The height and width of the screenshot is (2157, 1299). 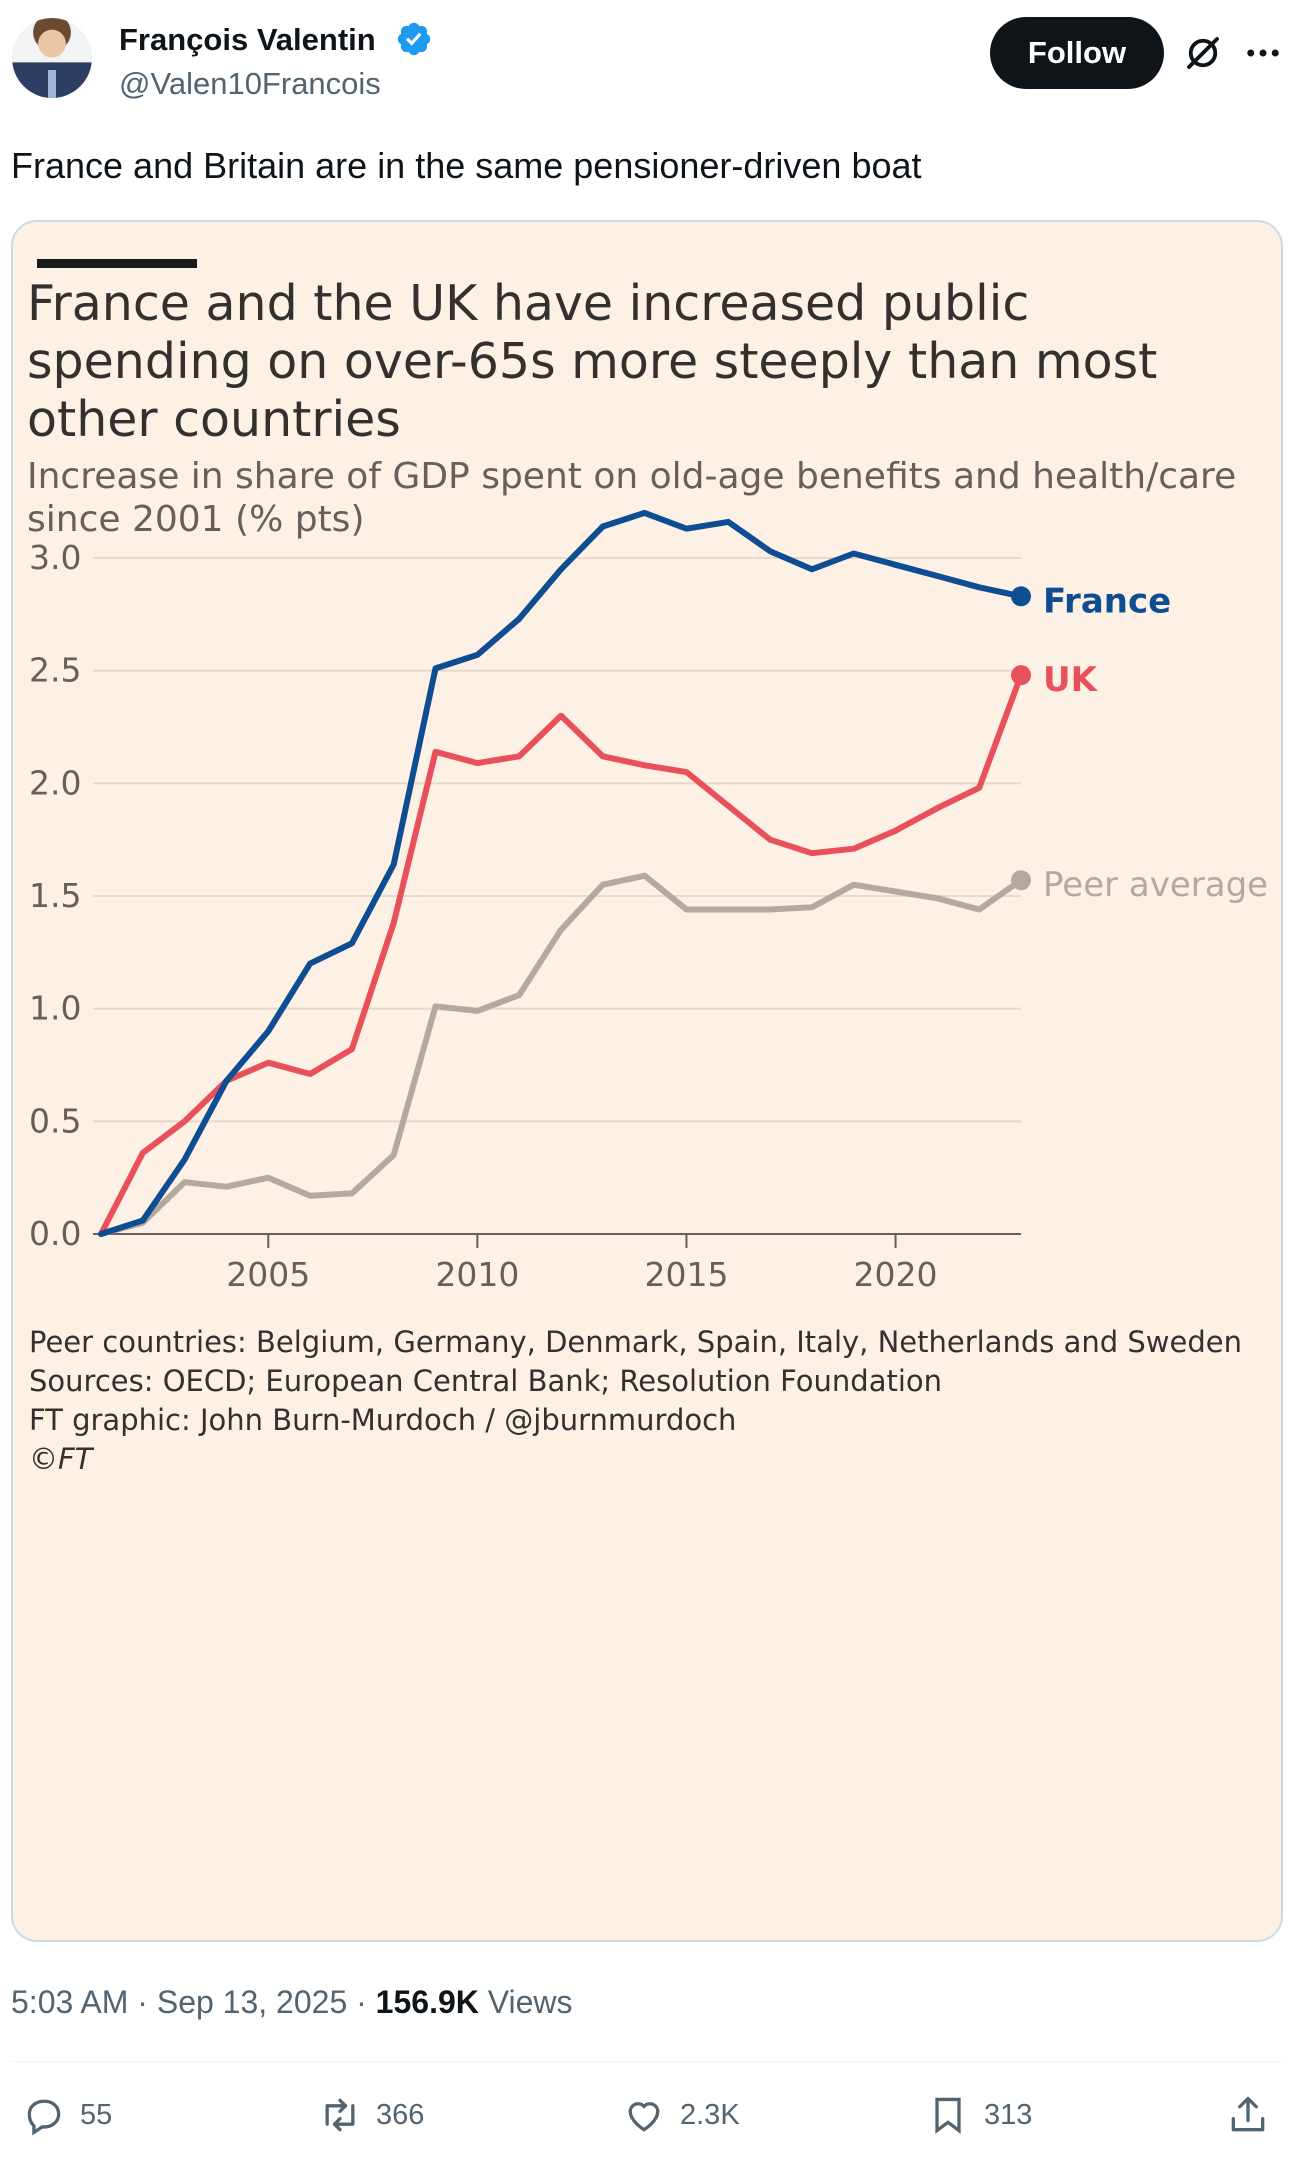 I want to click on reply-icon, so click(x=44, y=2117).